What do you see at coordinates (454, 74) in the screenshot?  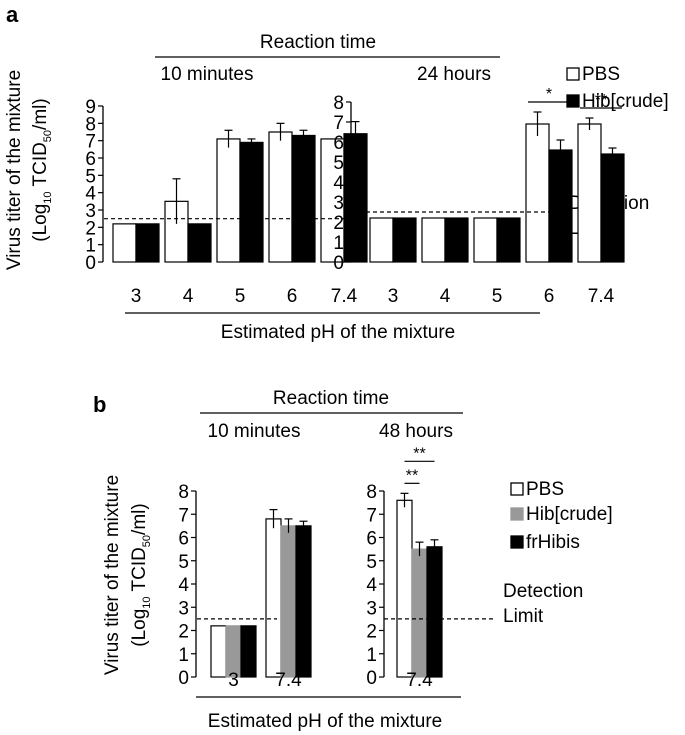 I see `panel-a-right-title: 24 hours` at bounding box center [454, 74].